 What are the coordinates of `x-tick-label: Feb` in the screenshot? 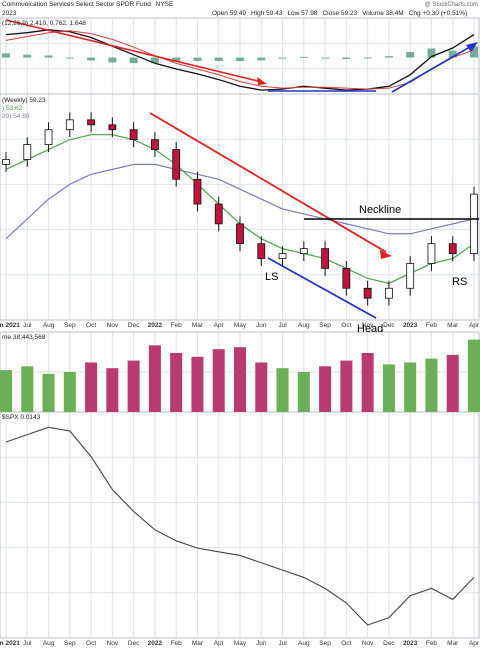 It's located at (432, 325).